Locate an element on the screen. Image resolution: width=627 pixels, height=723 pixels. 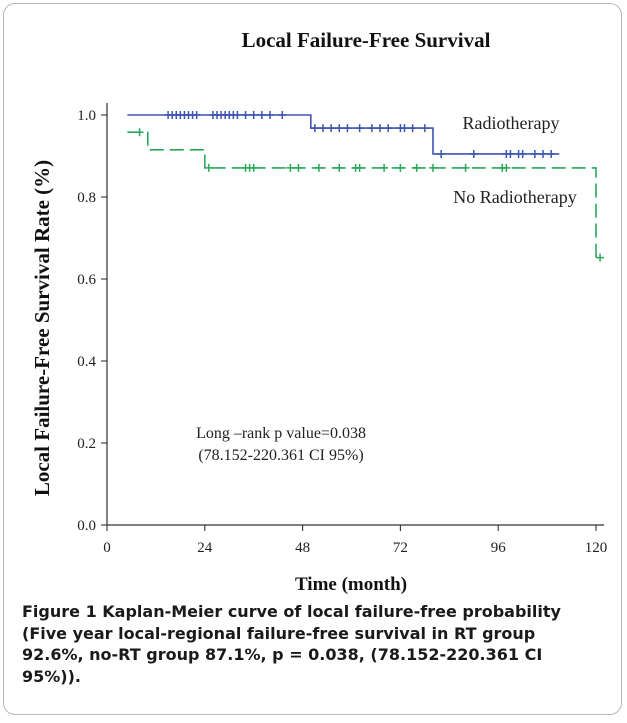
series-line-no-radiotherapy is located at coordinates (364, 195).